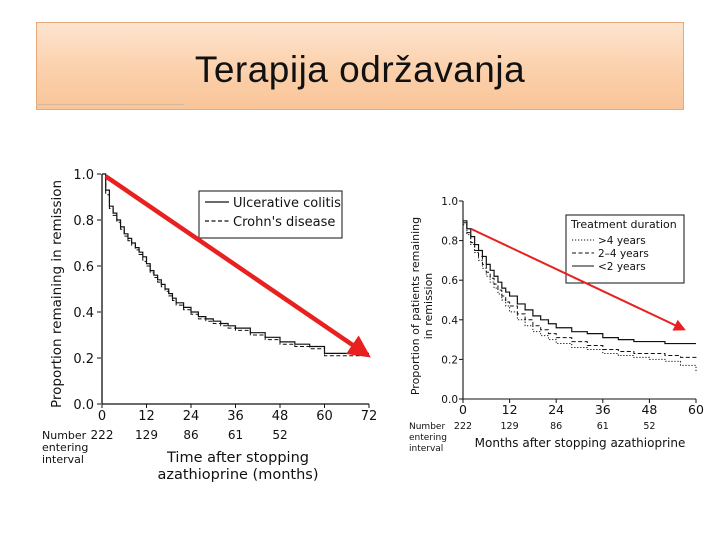 This screenshot has height=540, width=720. Describe the element at coordinates (580, 443) in the screenshot. I see `x-axis-label: Months after stopping azathioprine` at that location.